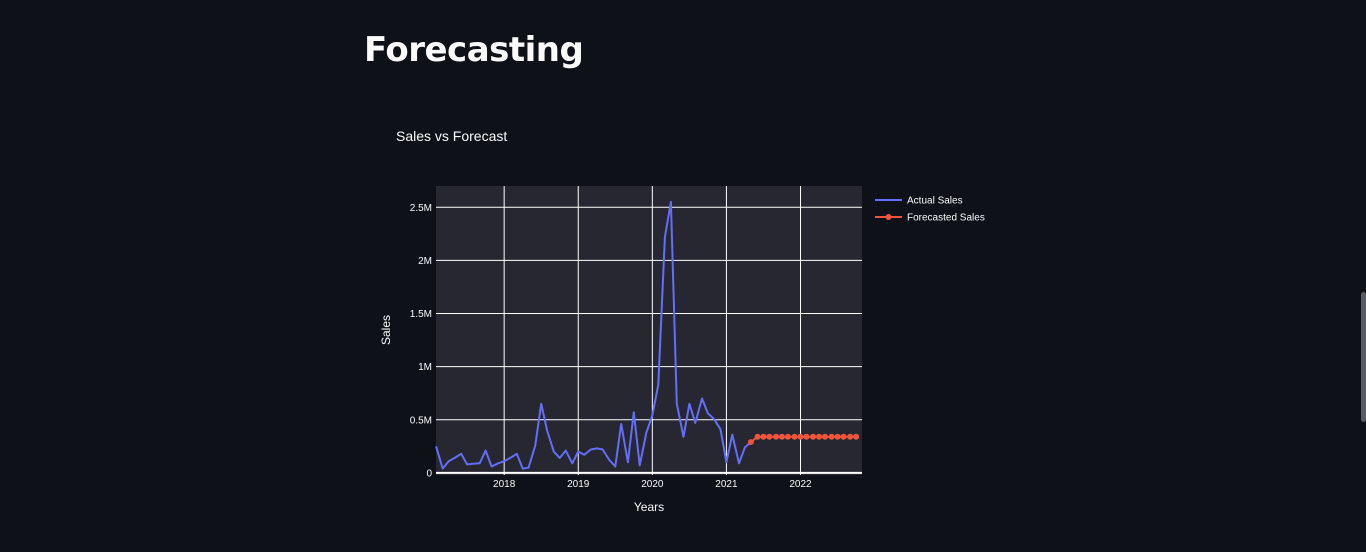  Describe the element at coordinates (946, 218) in the screenshot. I see `legend-label: Forecasted Sales` at that location.